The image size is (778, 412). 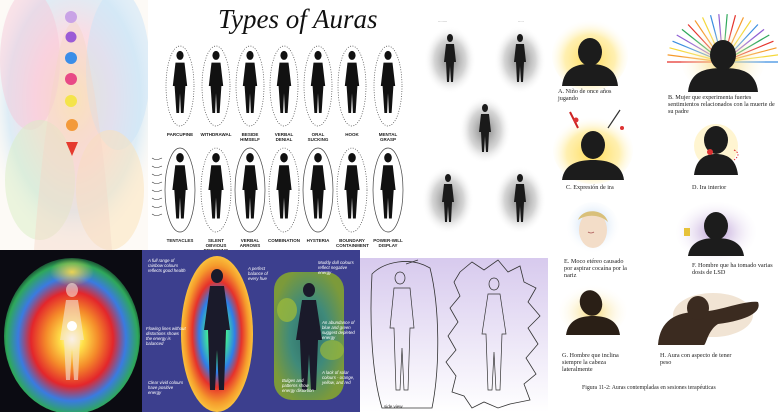 I want to click on caption-d: D. Ira interior, so click(x=709, y=187).